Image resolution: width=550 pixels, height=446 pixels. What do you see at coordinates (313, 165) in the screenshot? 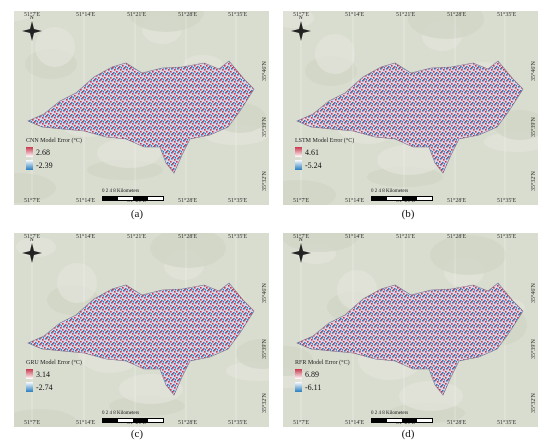
I see `legend-min: -5.24` at bounding box center [313, 165].